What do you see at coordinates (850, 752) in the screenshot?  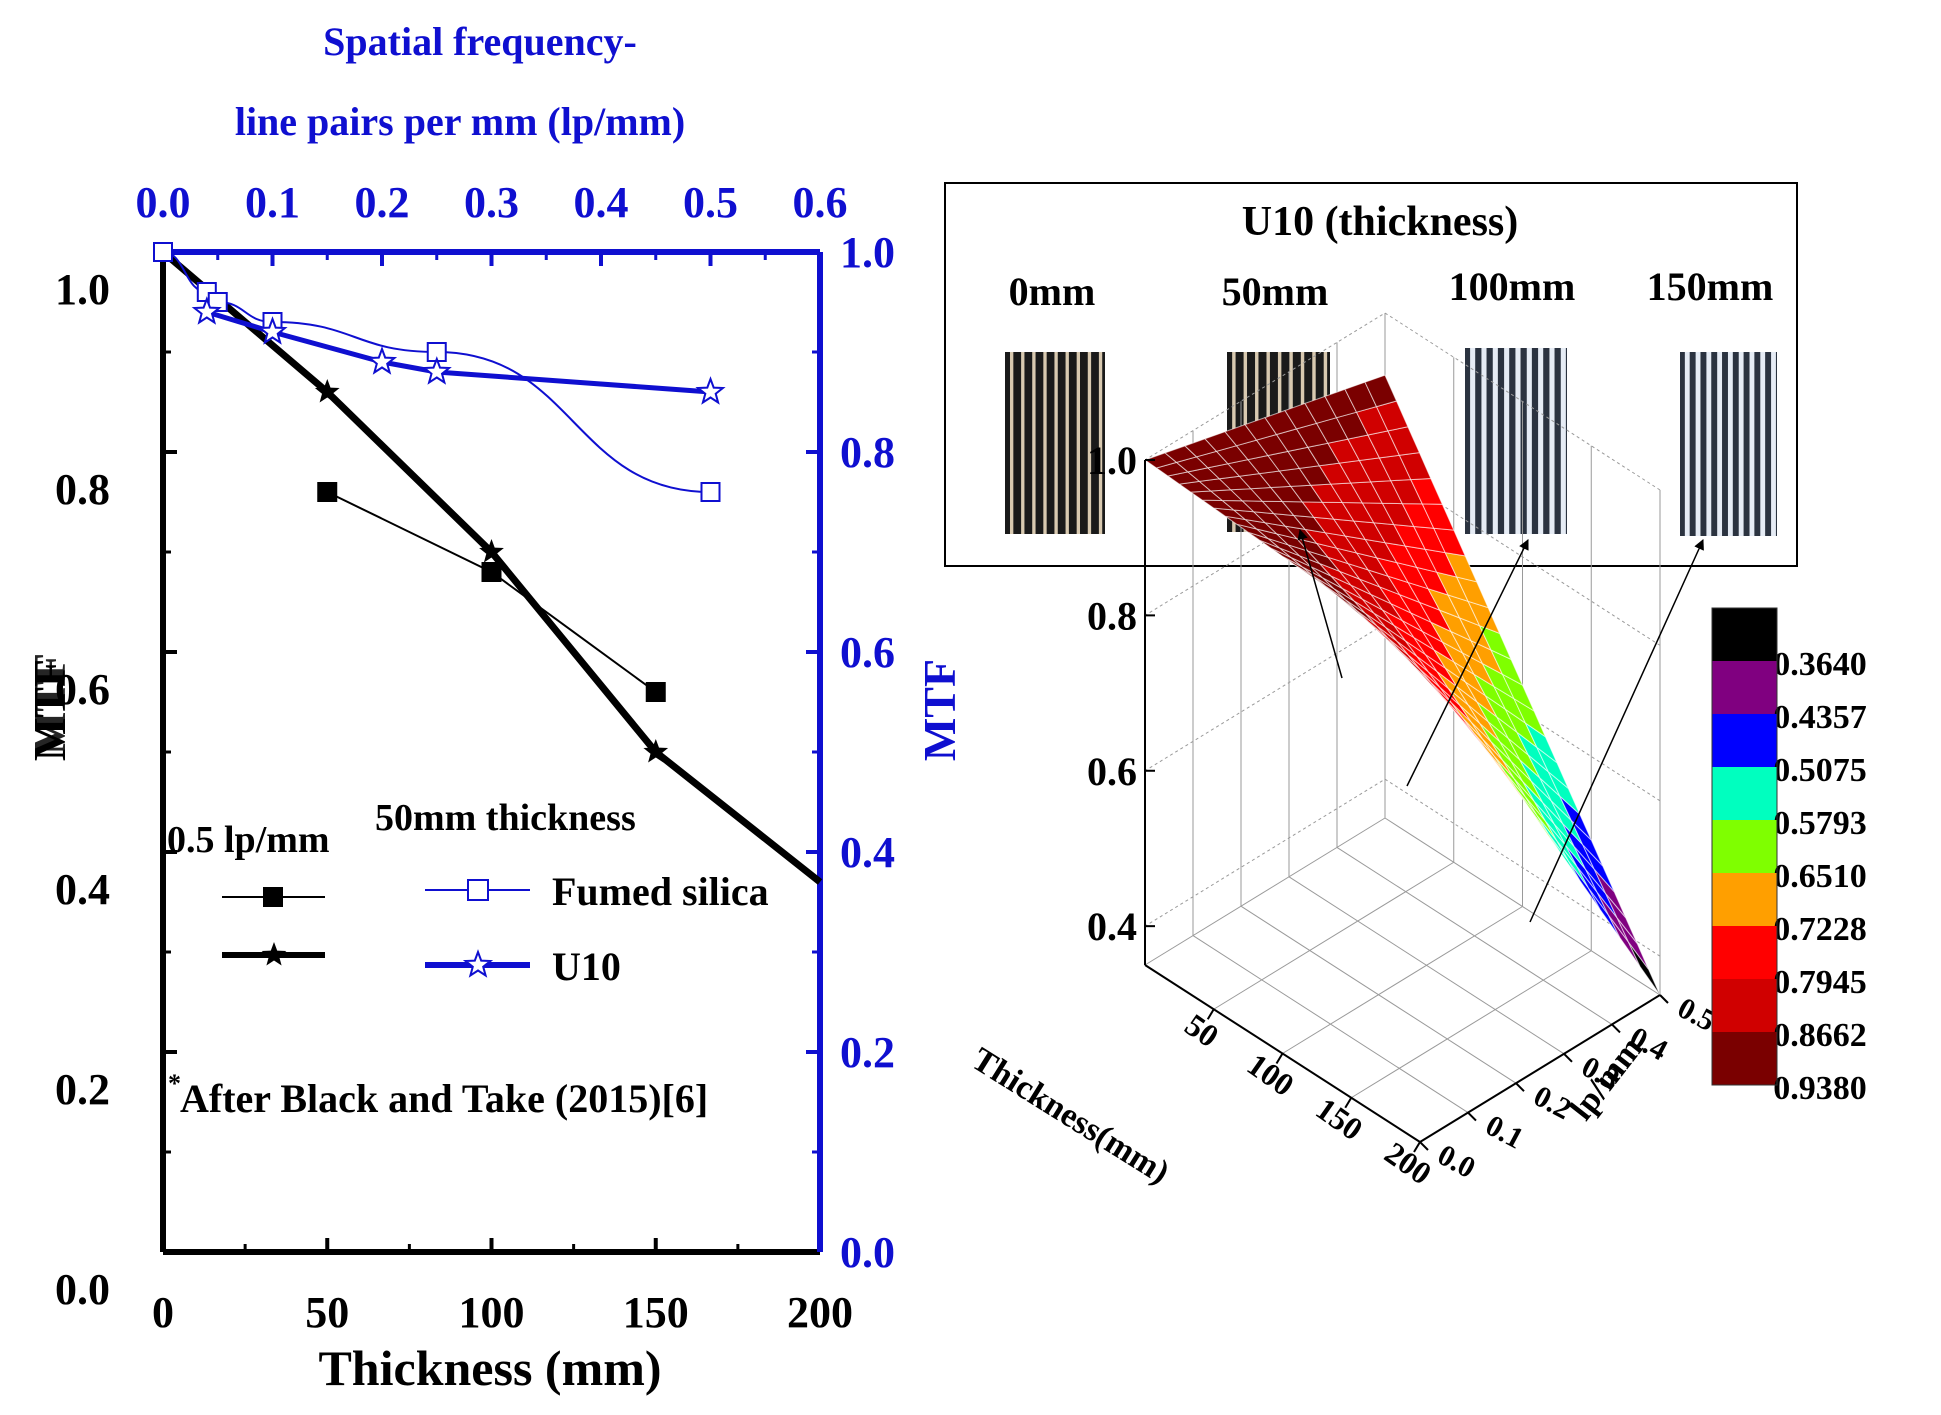 I see `right-axis-ticks: 0.0 0.2 0.4 0.6 0.8 1.0` at bounding box center [850, 752].